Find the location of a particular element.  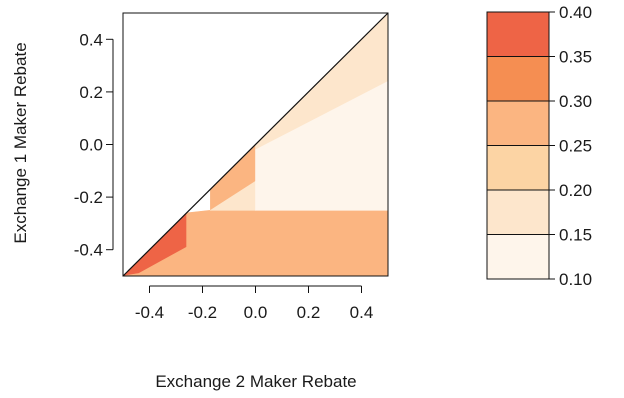

y-tick-label: -0.2 is located at coordinates (88, 197).